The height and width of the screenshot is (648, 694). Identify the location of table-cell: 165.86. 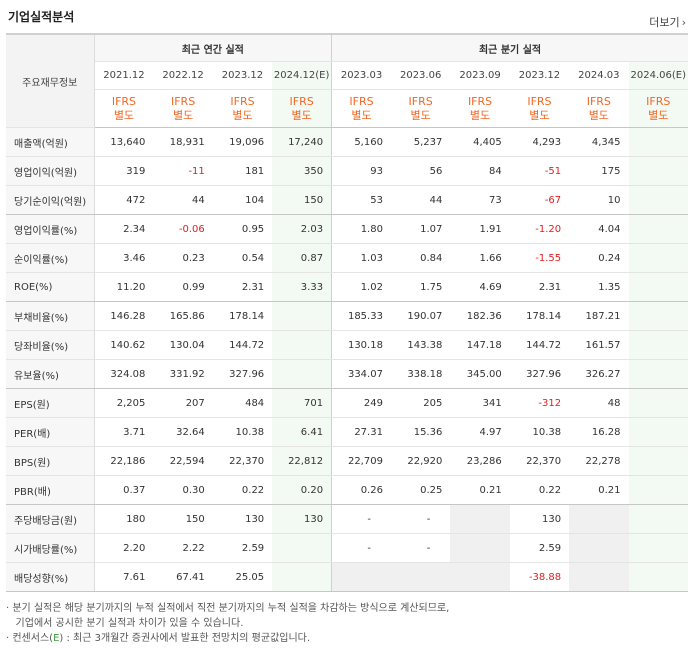
(183, 316).